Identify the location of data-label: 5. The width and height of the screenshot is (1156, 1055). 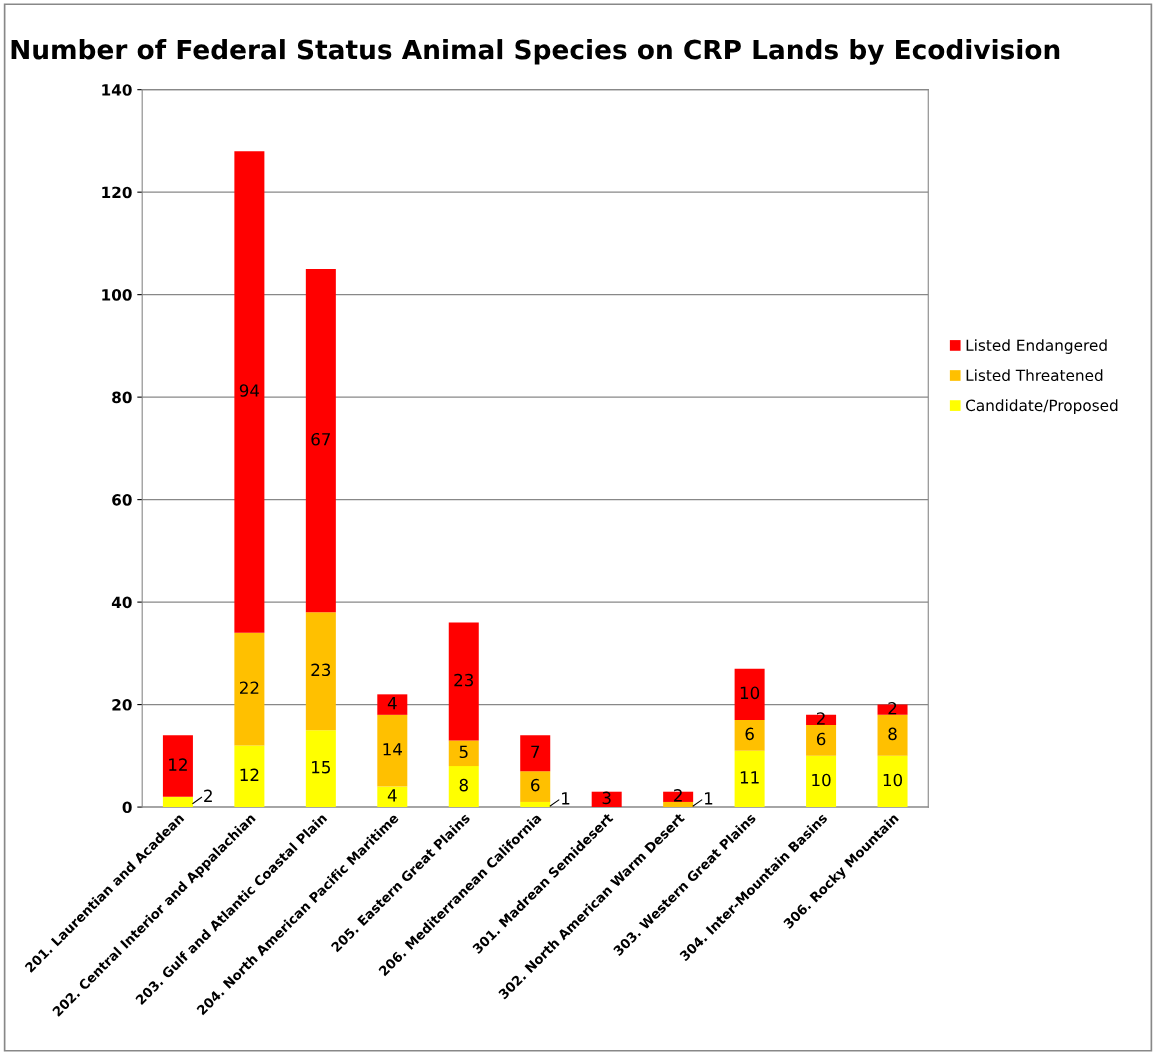
(463, 752).